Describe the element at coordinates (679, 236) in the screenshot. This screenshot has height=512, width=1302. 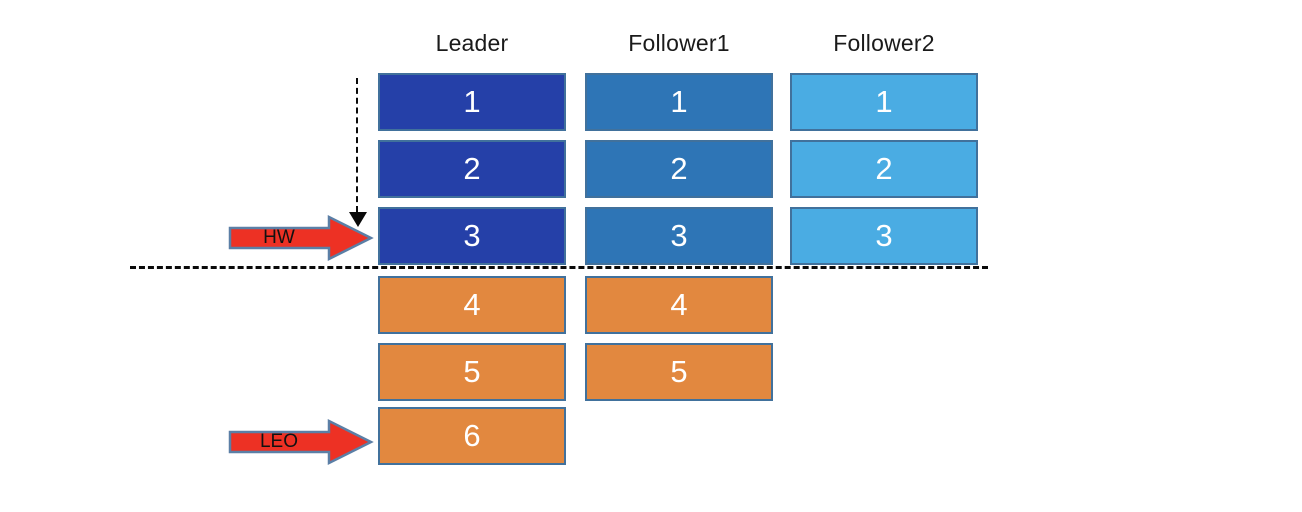
I see `log-block-follower1-3: 3` at that location.